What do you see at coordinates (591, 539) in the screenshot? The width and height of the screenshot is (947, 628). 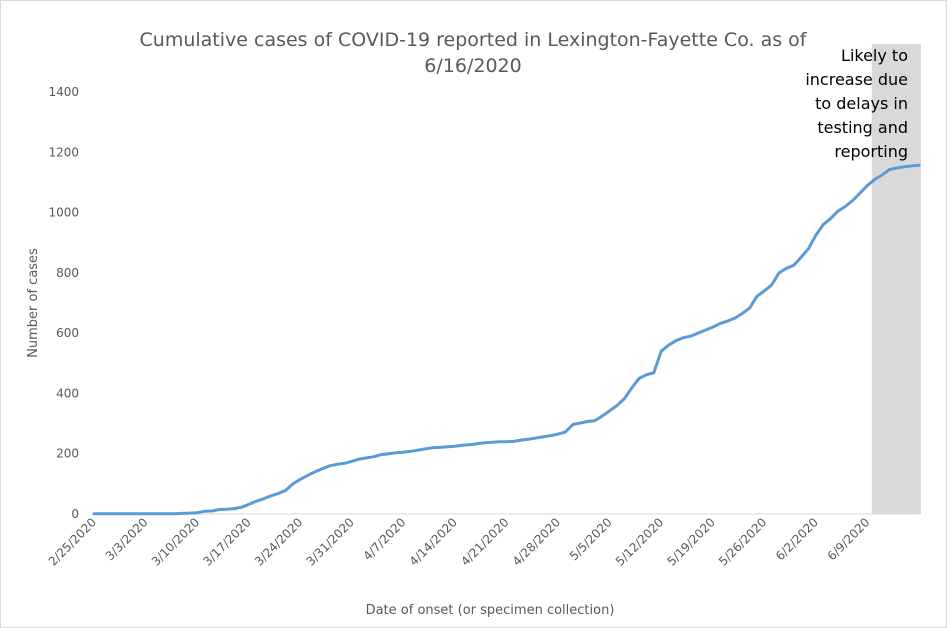 I see `x-tick-label: 5/5/2020` at bounding box center [591, 539].